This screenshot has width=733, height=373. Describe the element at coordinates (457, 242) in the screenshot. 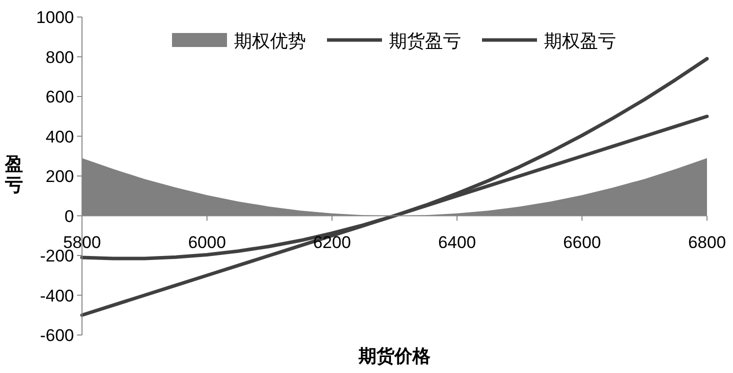

I see `x-tick-label: 6400` at that location.